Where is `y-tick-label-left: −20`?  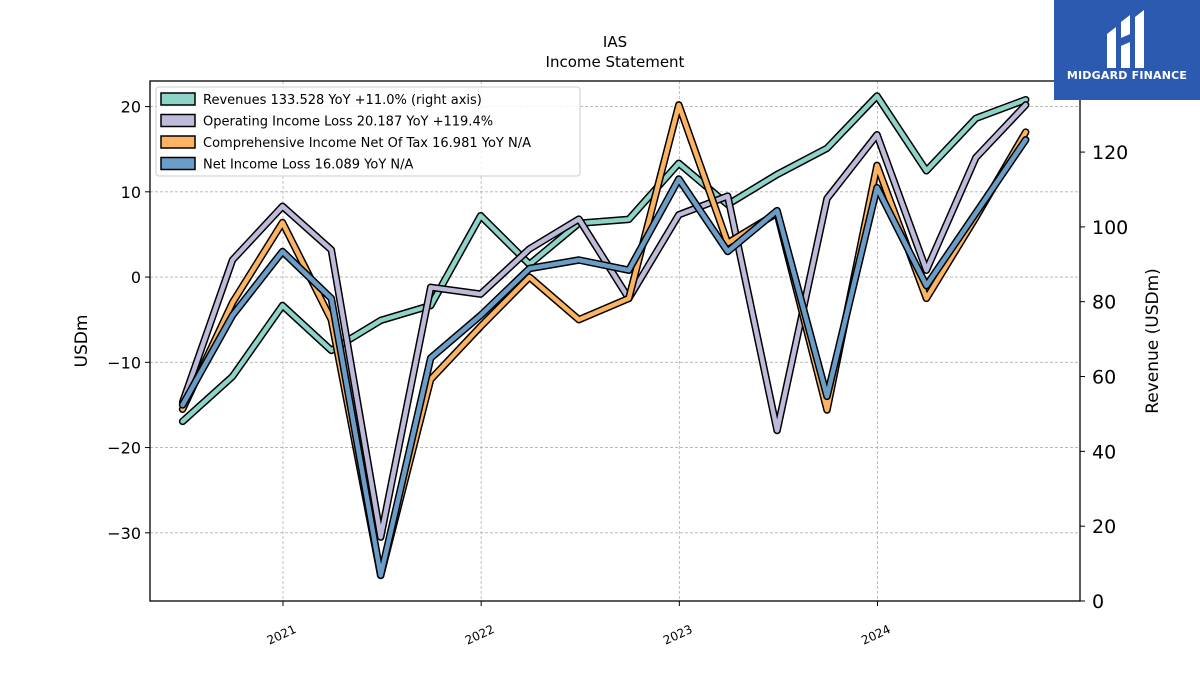
y-tick-label-left: −20 is located at coordinates (124, 448).